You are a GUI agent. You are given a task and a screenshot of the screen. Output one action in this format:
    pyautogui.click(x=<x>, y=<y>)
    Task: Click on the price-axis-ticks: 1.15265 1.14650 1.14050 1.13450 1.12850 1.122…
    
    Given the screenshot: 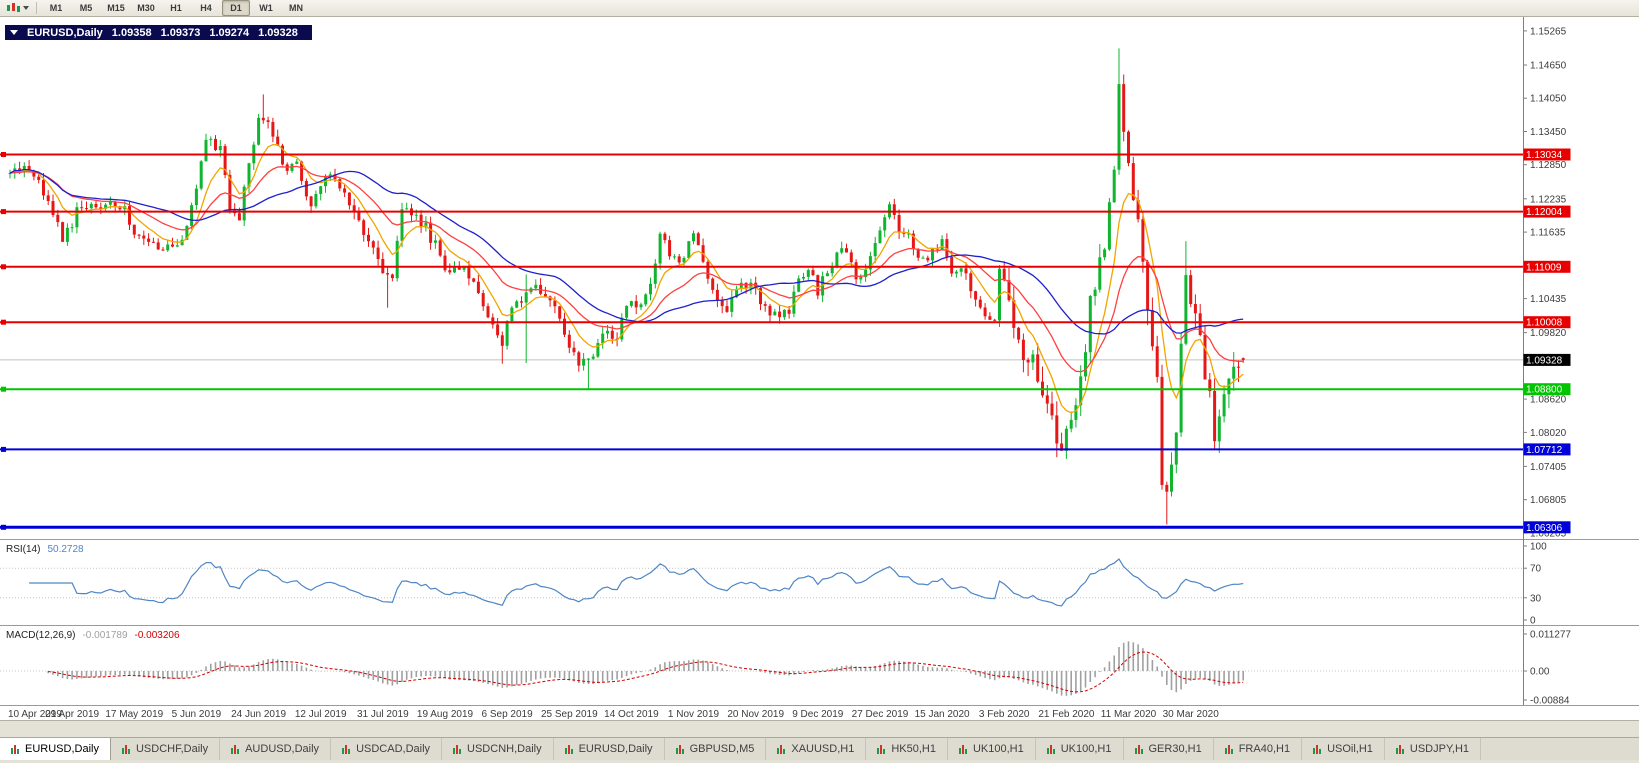 What is the action you would take?
    pyautogui.click(x=1545, y=282)
    